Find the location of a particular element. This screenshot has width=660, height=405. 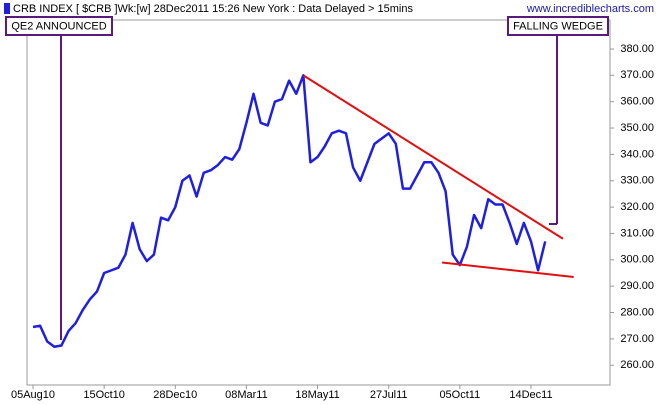

y-tick-label: 350.00 is located at coordinates (637, 128).